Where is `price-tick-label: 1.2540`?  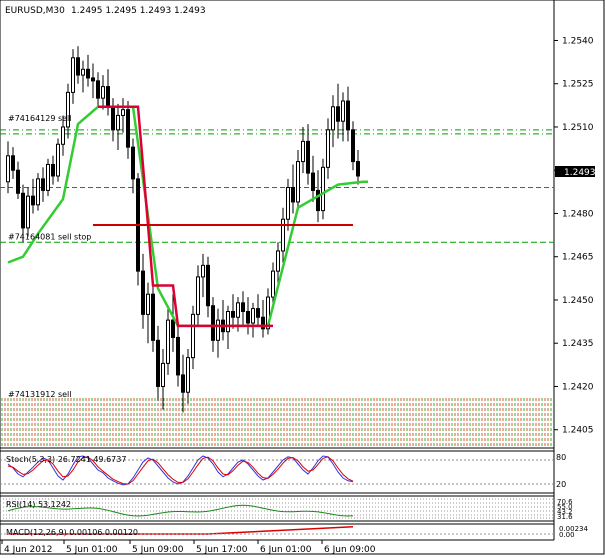
price-tick-label: 1.2540 is located at coordinates (578, 41).